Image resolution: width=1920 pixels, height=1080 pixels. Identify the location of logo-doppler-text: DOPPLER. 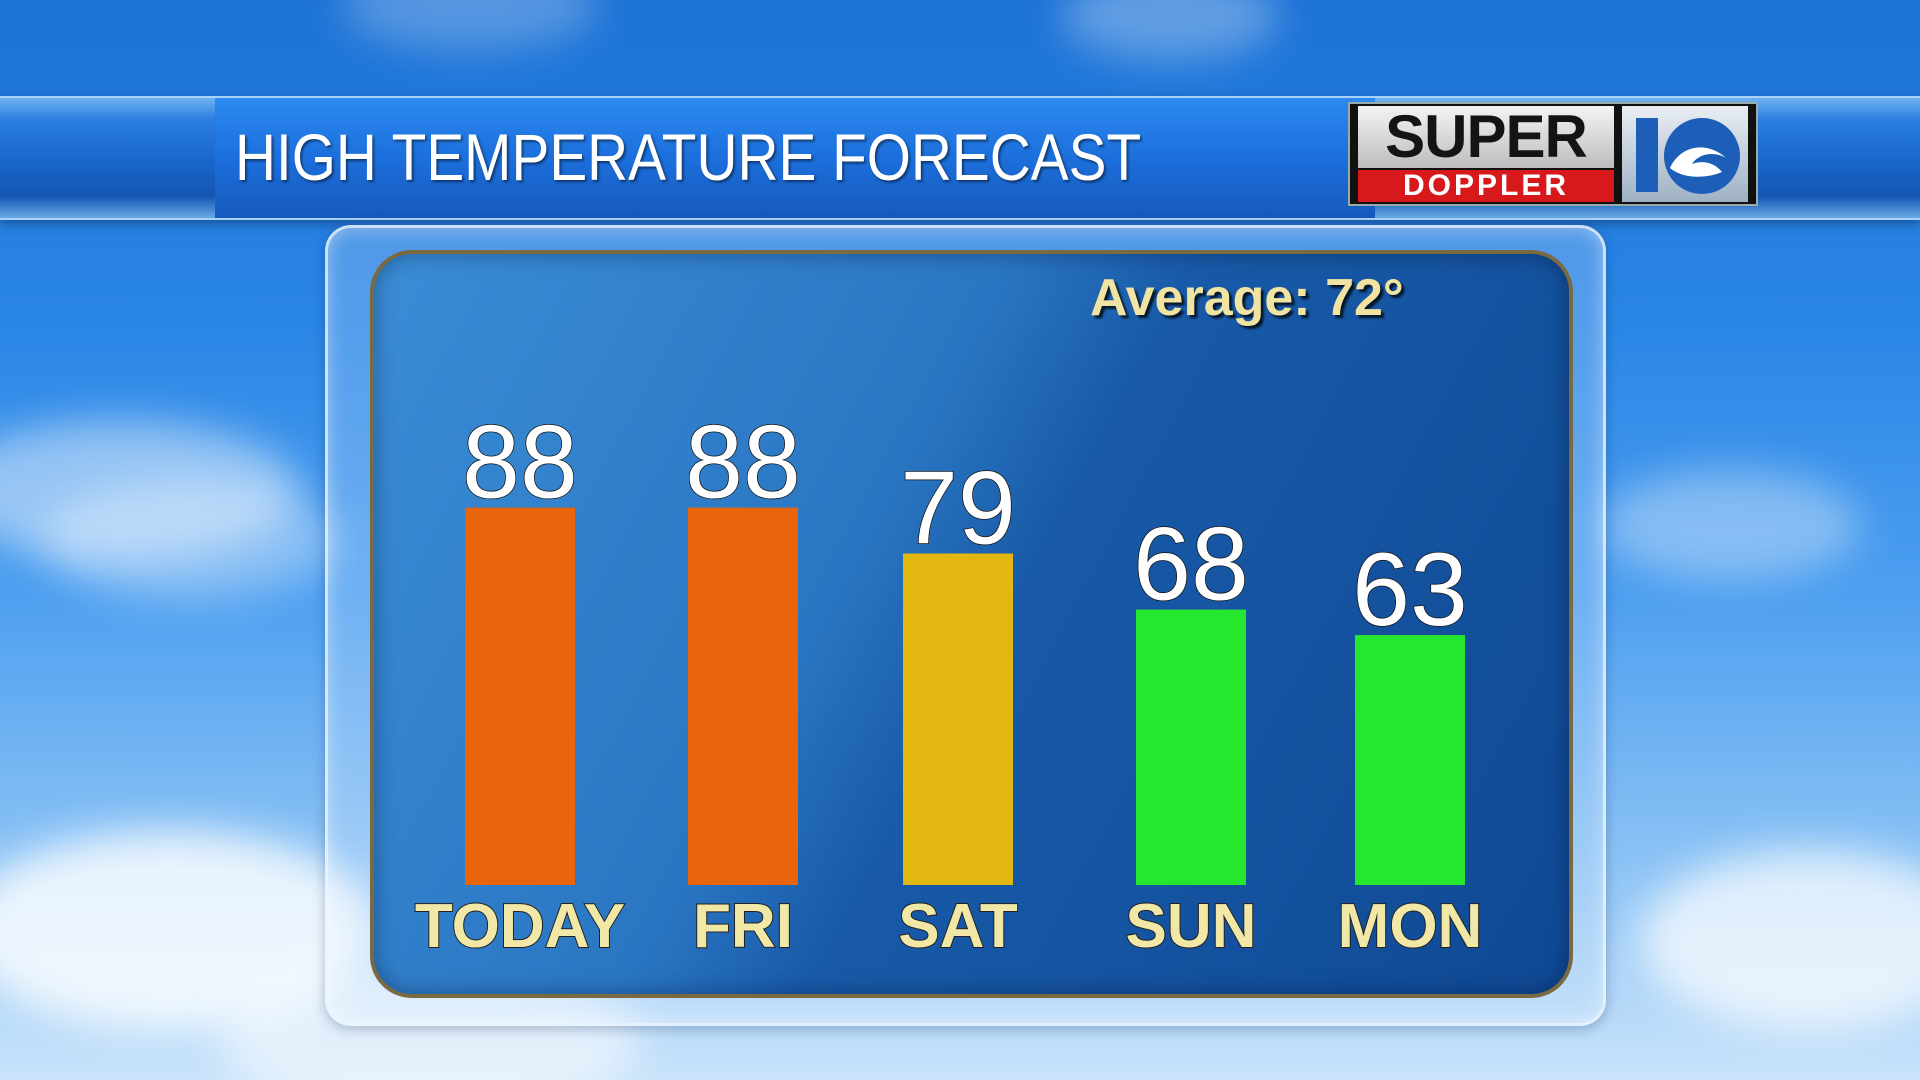
(1486, 186).